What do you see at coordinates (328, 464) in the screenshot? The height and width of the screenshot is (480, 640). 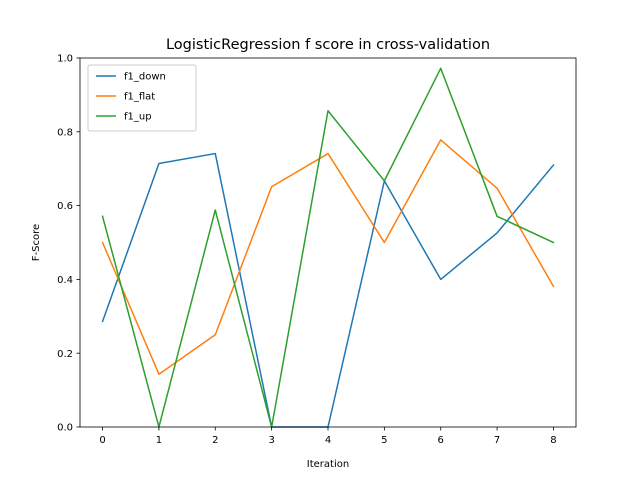 I see `x-axis-label: Iteration` at bounding box center [328, 464].